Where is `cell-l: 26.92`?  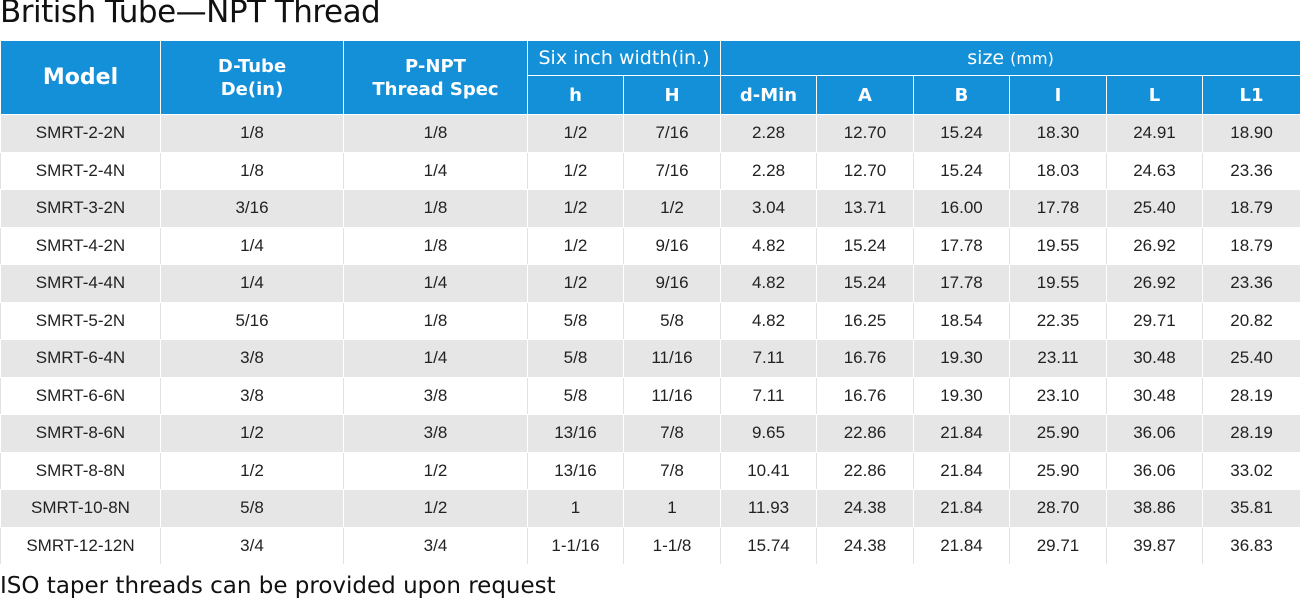 cell-l: 26.92 is located at coordinates (1154, 245).